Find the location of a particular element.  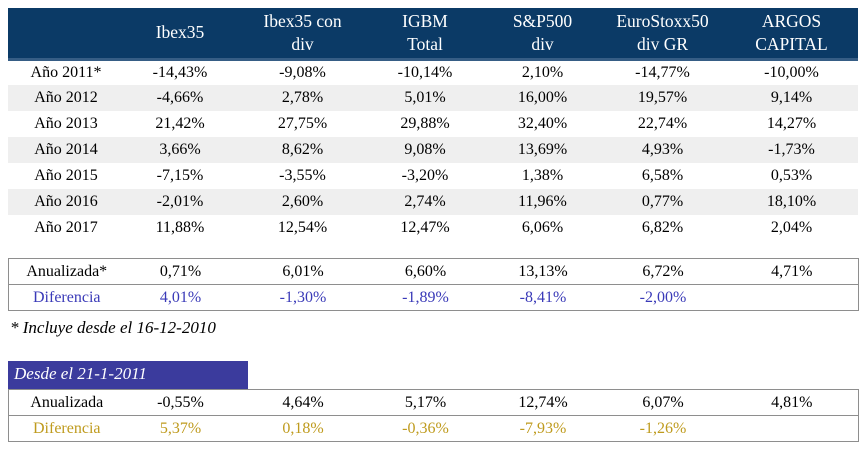

value-cell: 14,27% is located at coordinates (791, 123).